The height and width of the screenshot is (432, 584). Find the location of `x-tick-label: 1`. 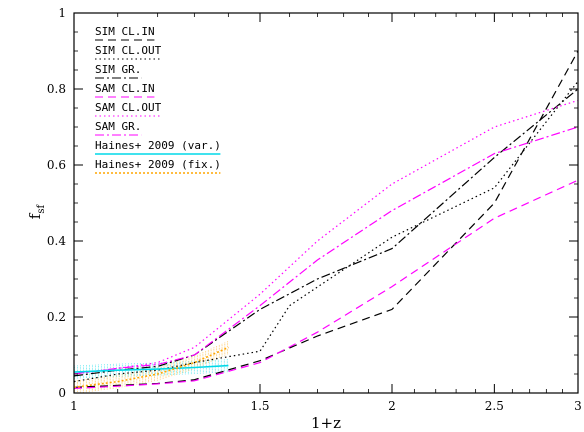

x-tick-label: 1 is located at coordinates (74, 406).